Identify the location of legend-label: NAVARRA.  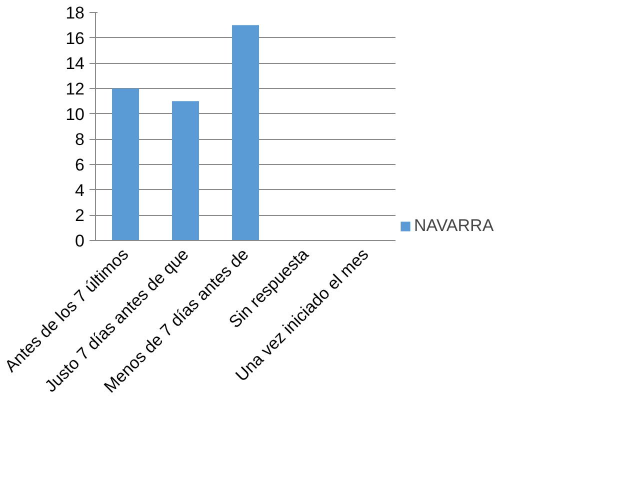
(454, 226).